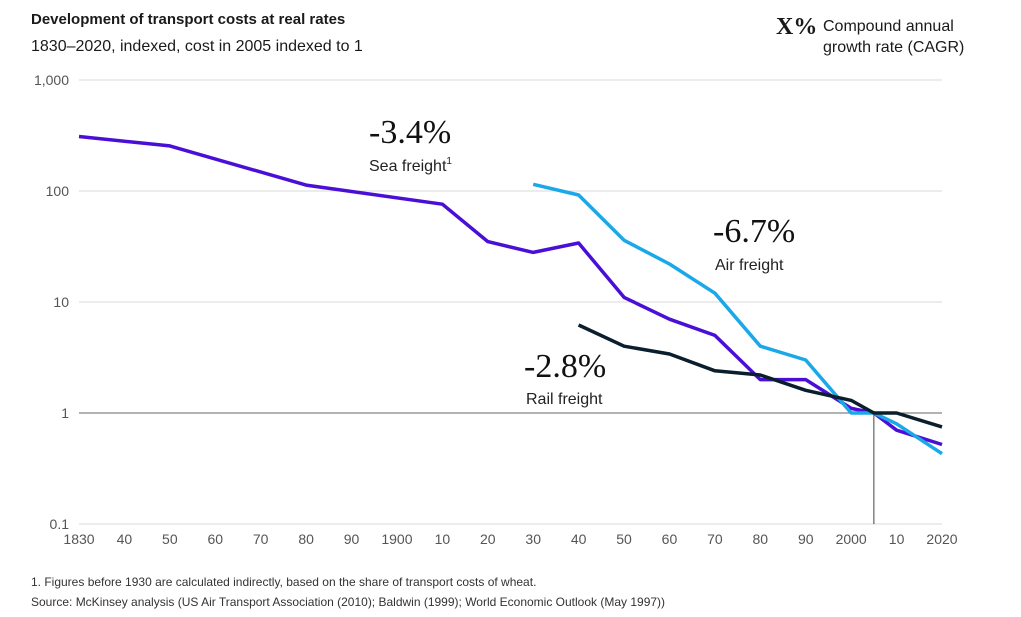 This screenshot has height=617, width=1021. I want to click on x-tick-label: 30, so click(533, 539).